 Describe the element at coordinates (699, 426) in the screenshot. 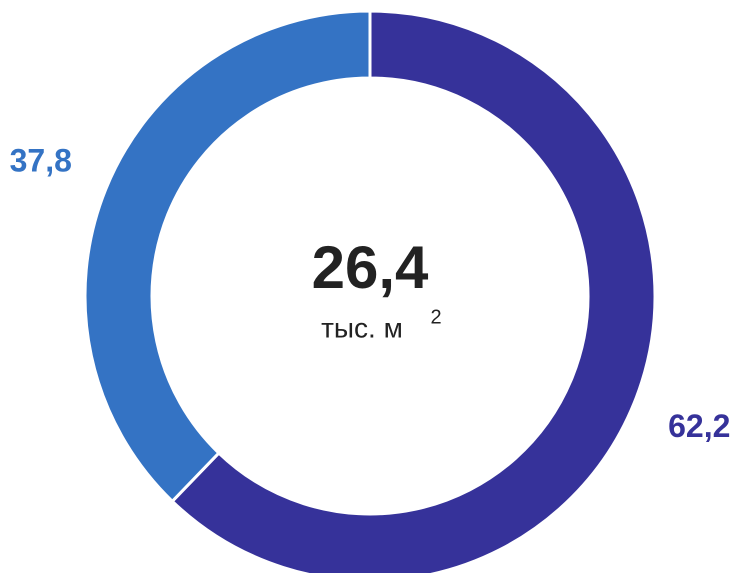

I see `value-label: 62,2` at that location.